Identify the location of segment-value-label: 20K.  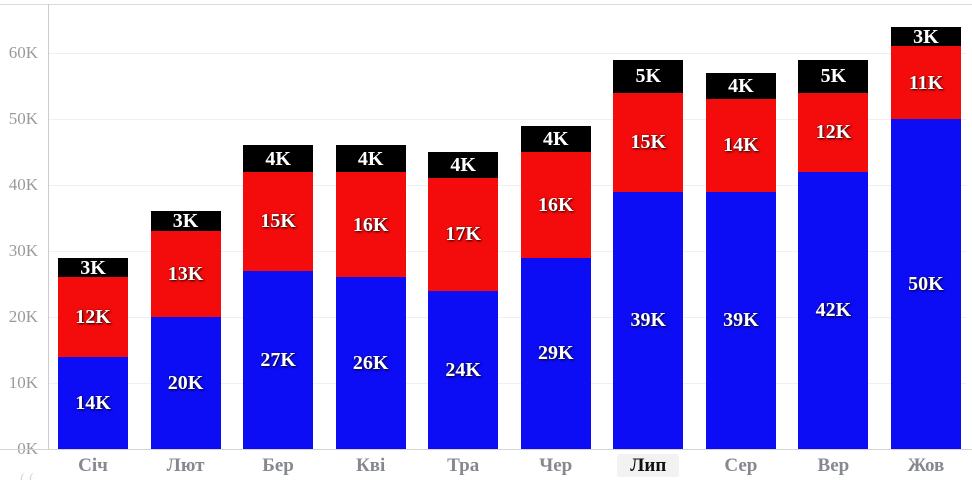
(185, 382).